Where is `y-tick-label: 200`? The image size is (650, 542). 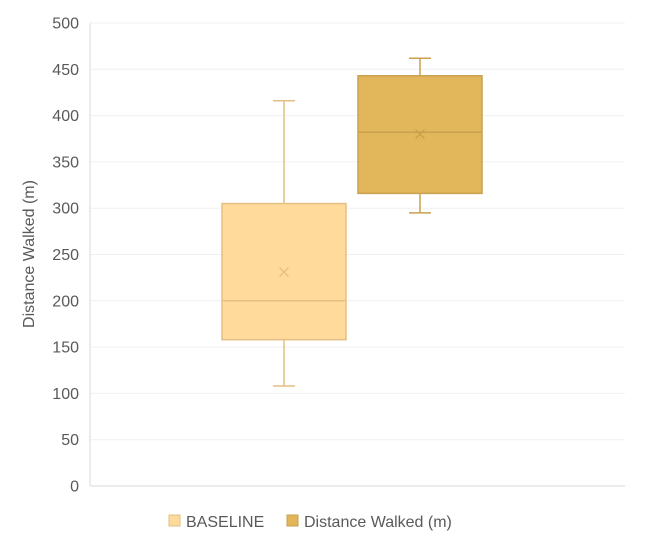
y-tick-label: 200 is located at coordinates (65, 301).